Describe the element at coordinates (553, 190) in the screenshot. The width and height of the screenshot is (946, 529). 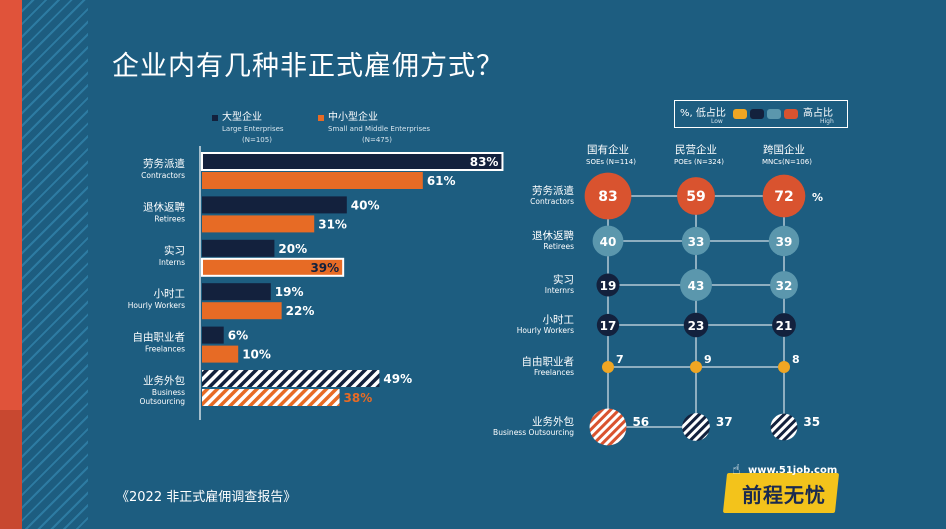
I see `bubble-row-cn: 劳务派遣` at that location.